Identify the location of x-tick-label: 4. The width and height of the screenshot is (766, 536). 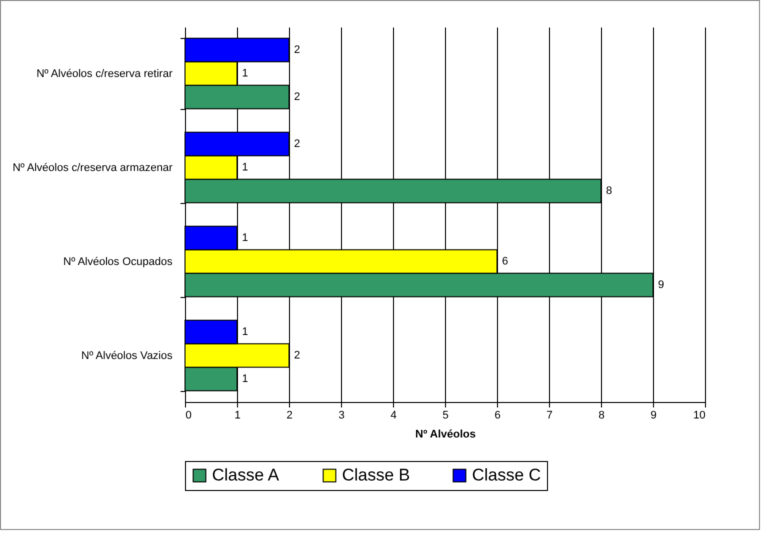
(393, 416).